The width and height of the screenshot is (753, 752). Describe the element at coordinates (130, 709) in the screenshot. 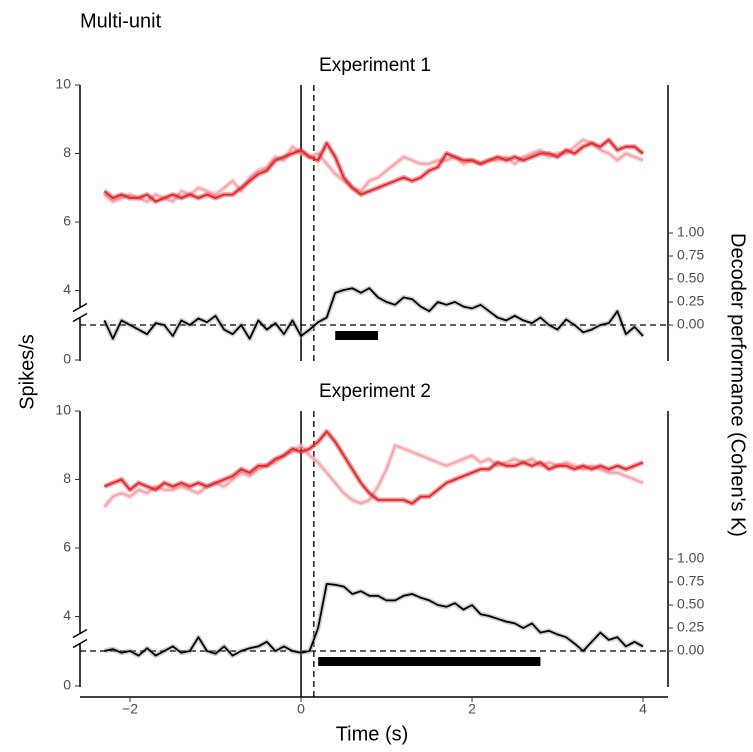

I see `x-tick-label: −2` at that location.